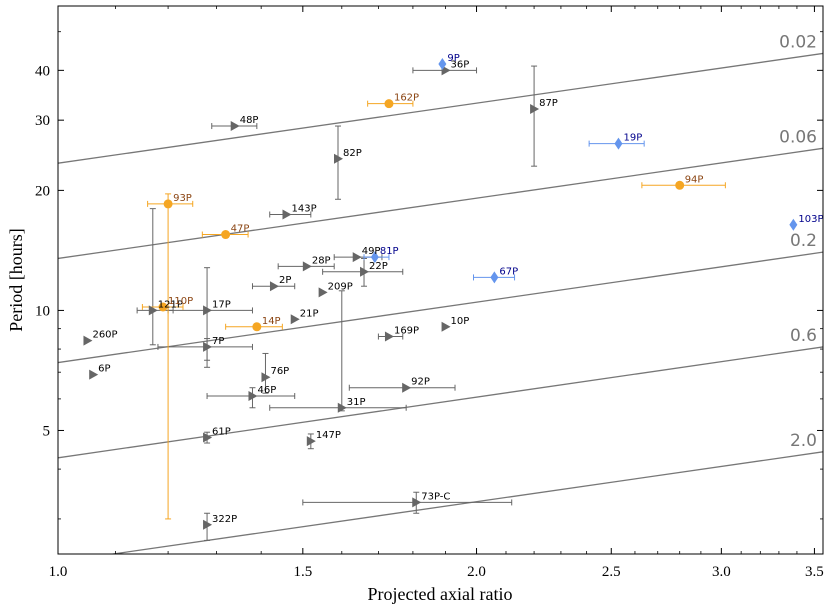 Image resolution: width=830 pixels, height=611 pixels. Describe the element at coordinates (342, 407) in the screenshot. I see `data-point-31p` at that location.